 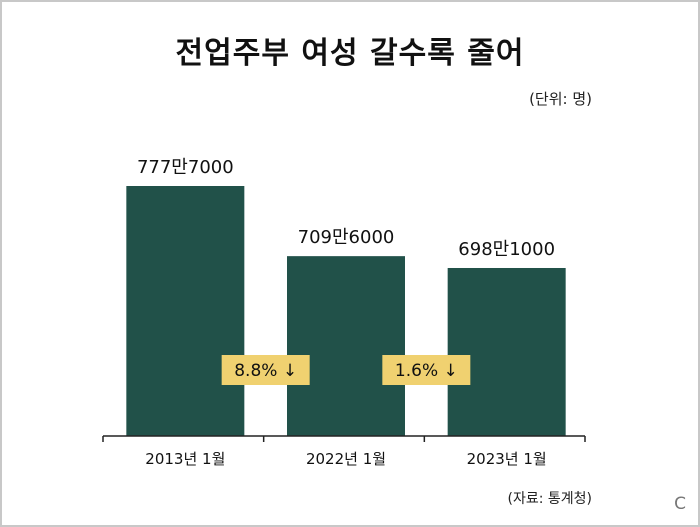 I want to click on source-note: (자료: 통계청), so click(x=550, y=499).